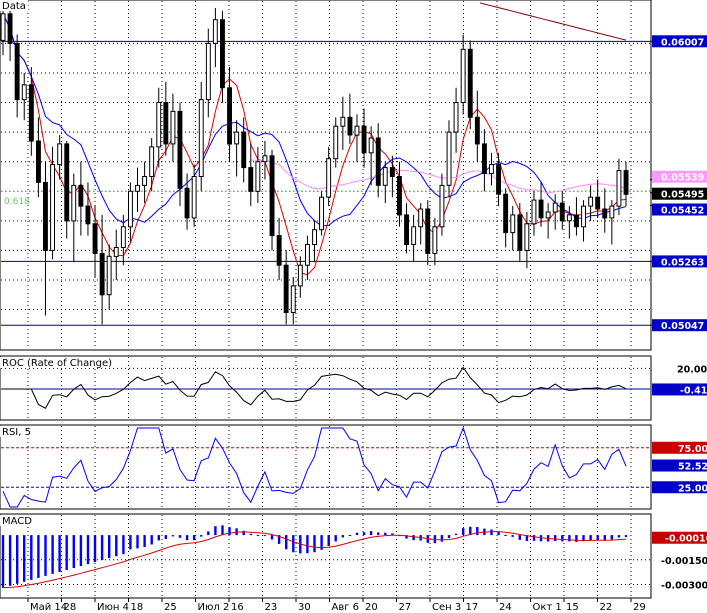  What do you see at coordinates (170, 607) in the screenshot?
I see `time-tick-label-4: 25` at bounding box center [170, 607].